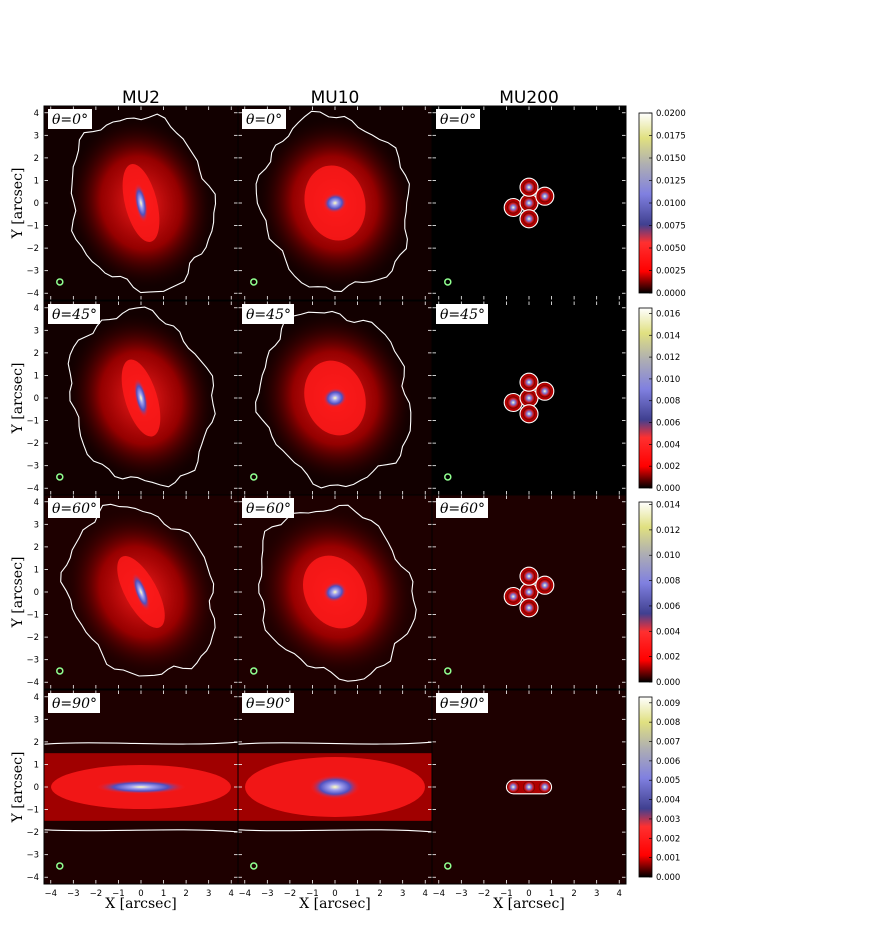 The image size is (884, 936). I want to click on colorbar-tick-label: 0.0050, so click(671, 249).